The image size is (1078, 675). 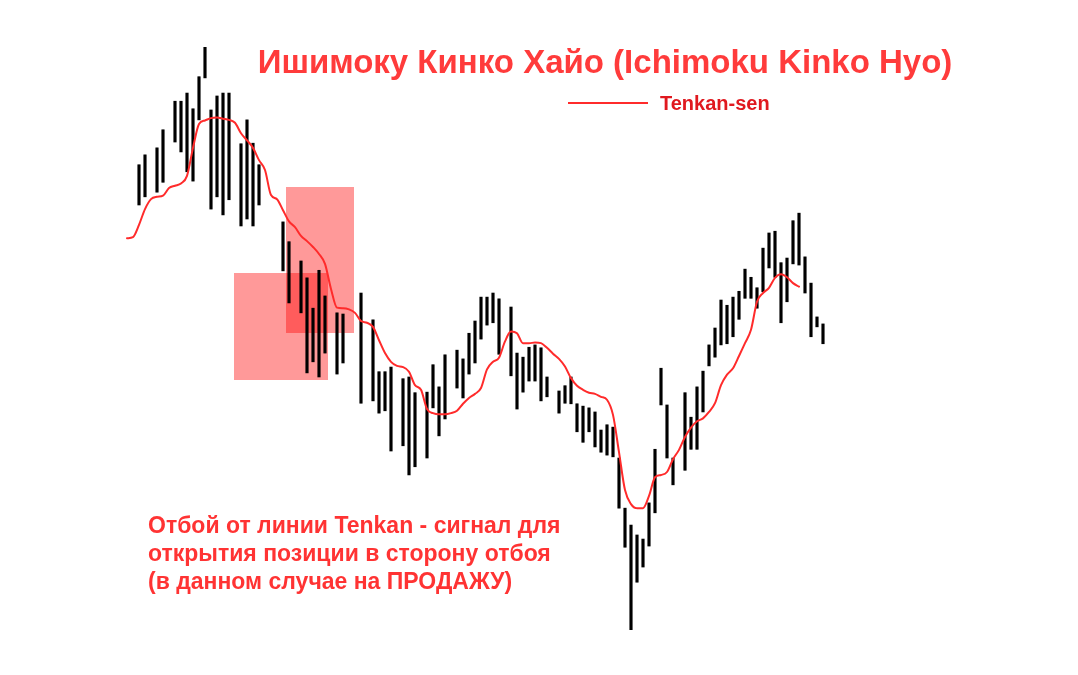 What do you see at coordinates (715, 103) in the screenshot?
I see `legend-label: Tenkan-sen` at bounding box center [715, 103].